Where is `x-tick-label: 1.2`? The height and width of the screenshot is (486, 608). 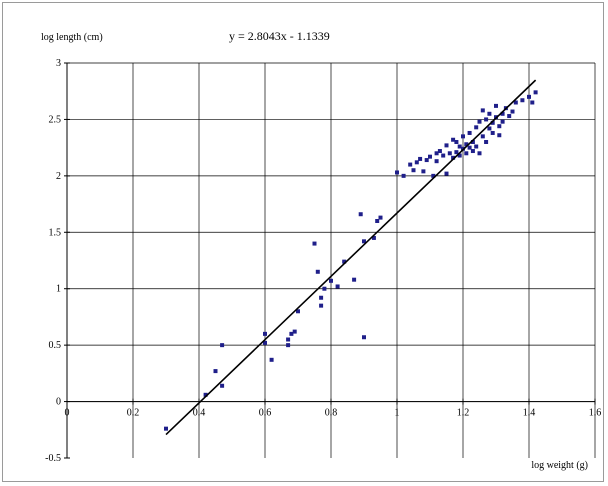 x-tick-label: 1.2 is located at coordinates (463, 413).